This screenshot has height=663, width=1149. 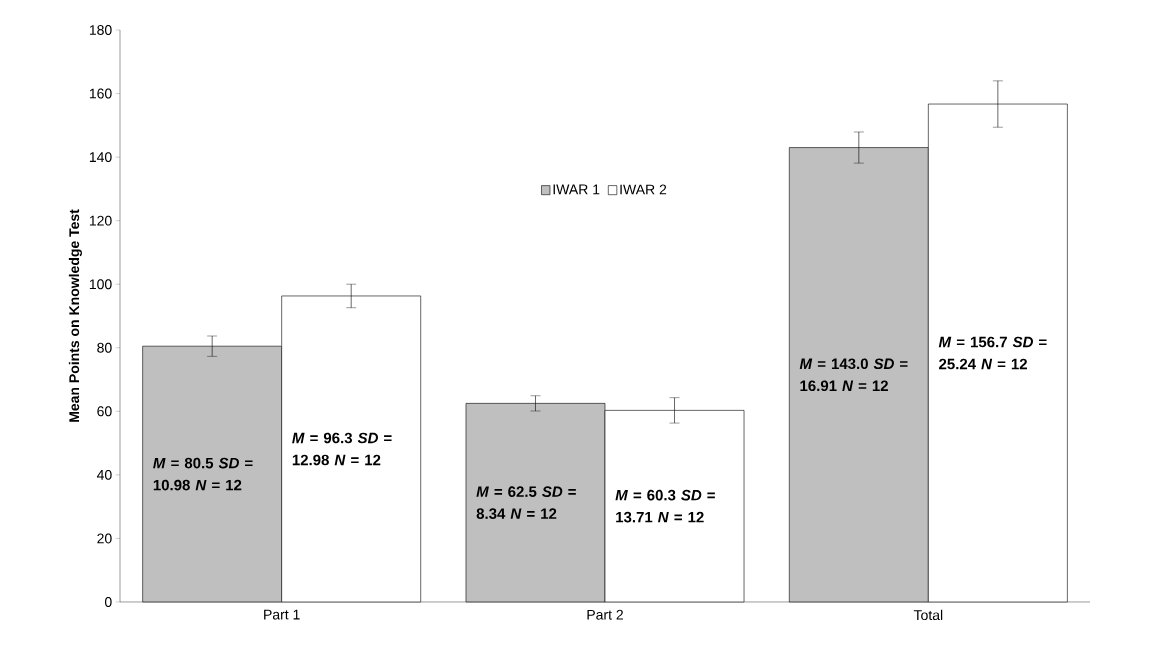 What do you see at coordinates (75, 315) in the screenshot?
I see `y-axis-title: Mean Points on Knowledge Test` at bounding box center [75, 315].